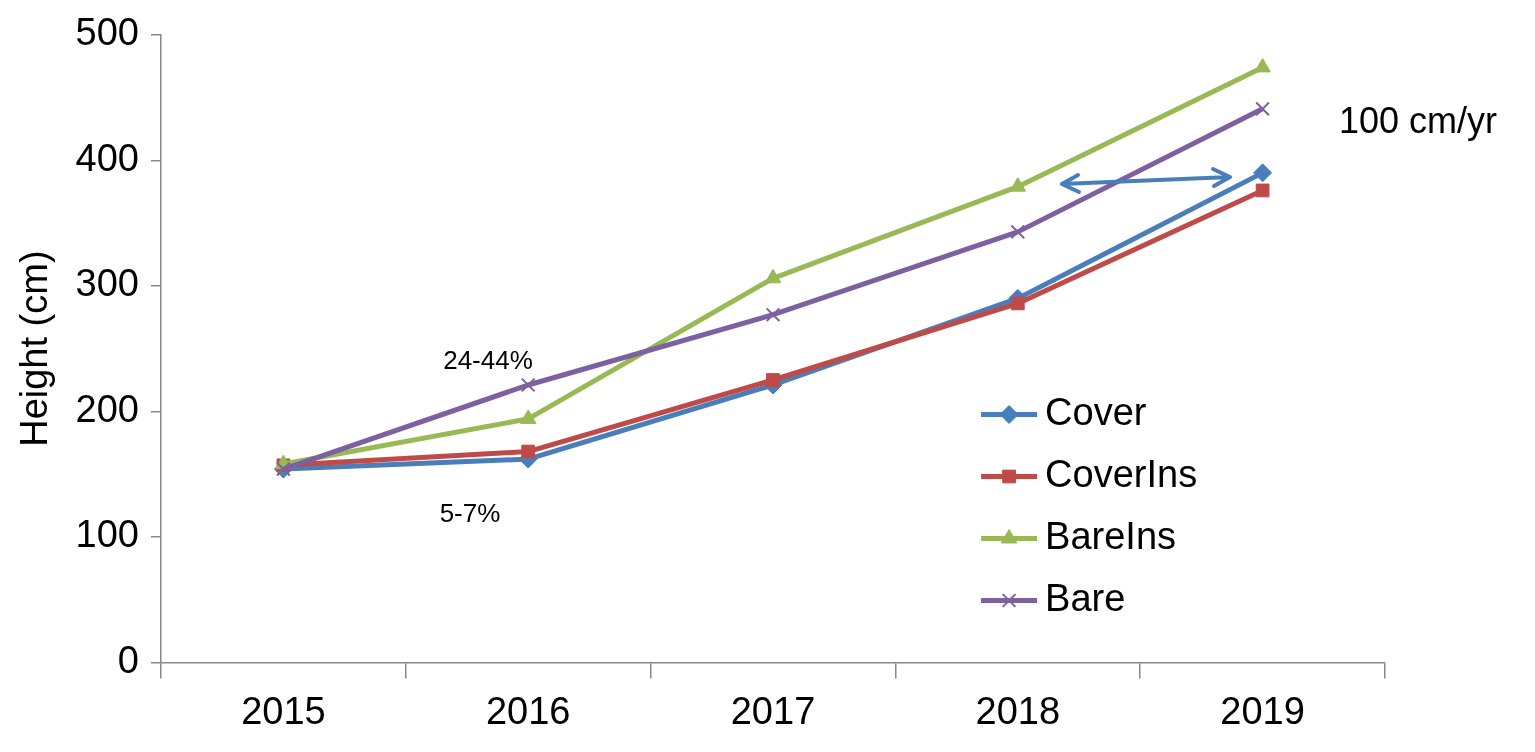 The image size is (1535, 752). I want to click on annotation: 5-7%, so click(470, 513).